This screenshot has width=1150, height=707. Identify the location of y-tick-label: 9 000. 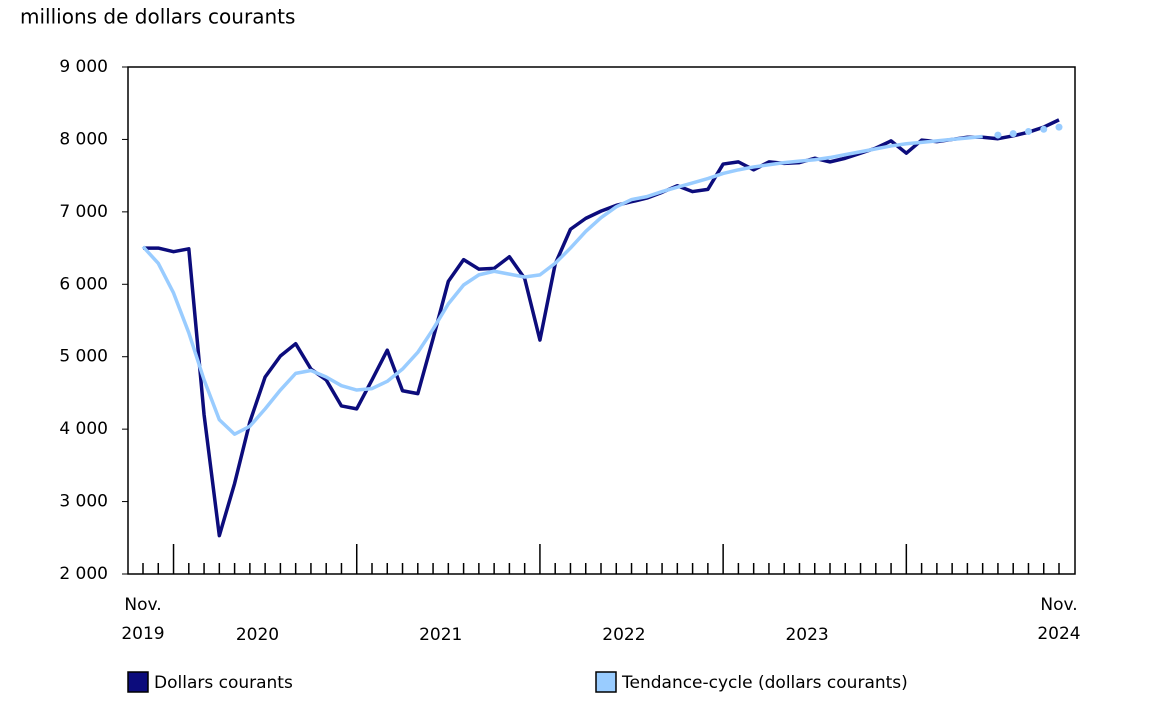
(83, 67).